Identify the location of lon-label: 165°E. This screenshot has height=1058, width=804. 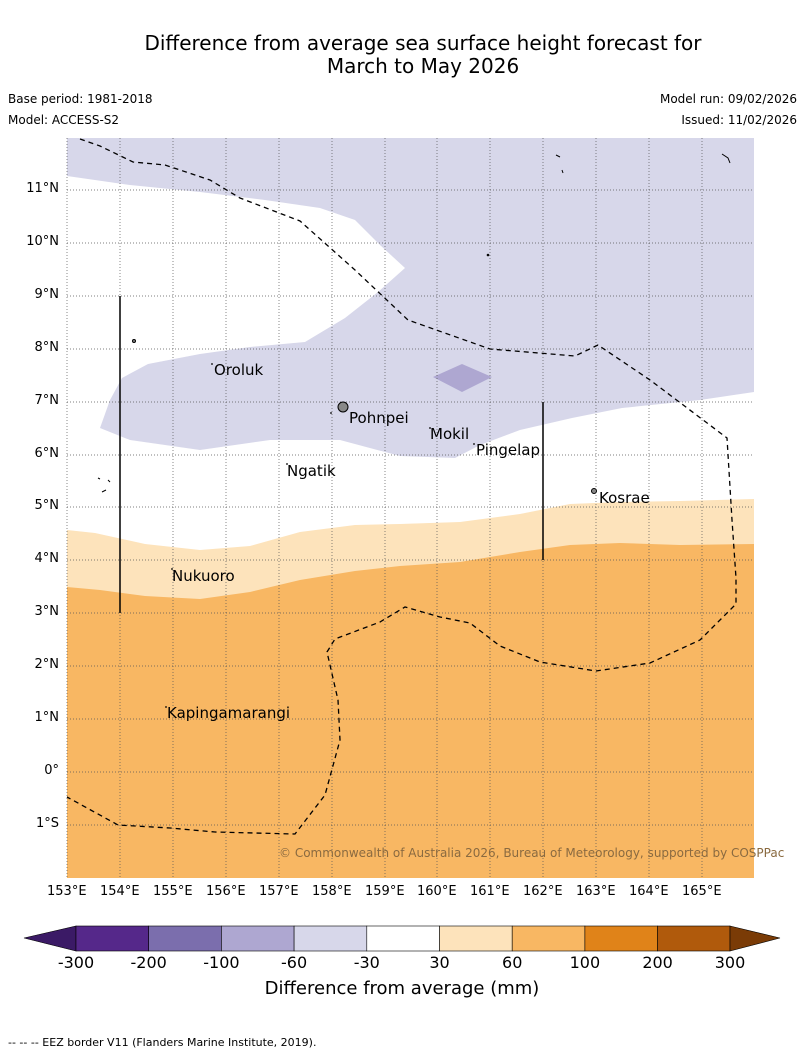
(702, 891).